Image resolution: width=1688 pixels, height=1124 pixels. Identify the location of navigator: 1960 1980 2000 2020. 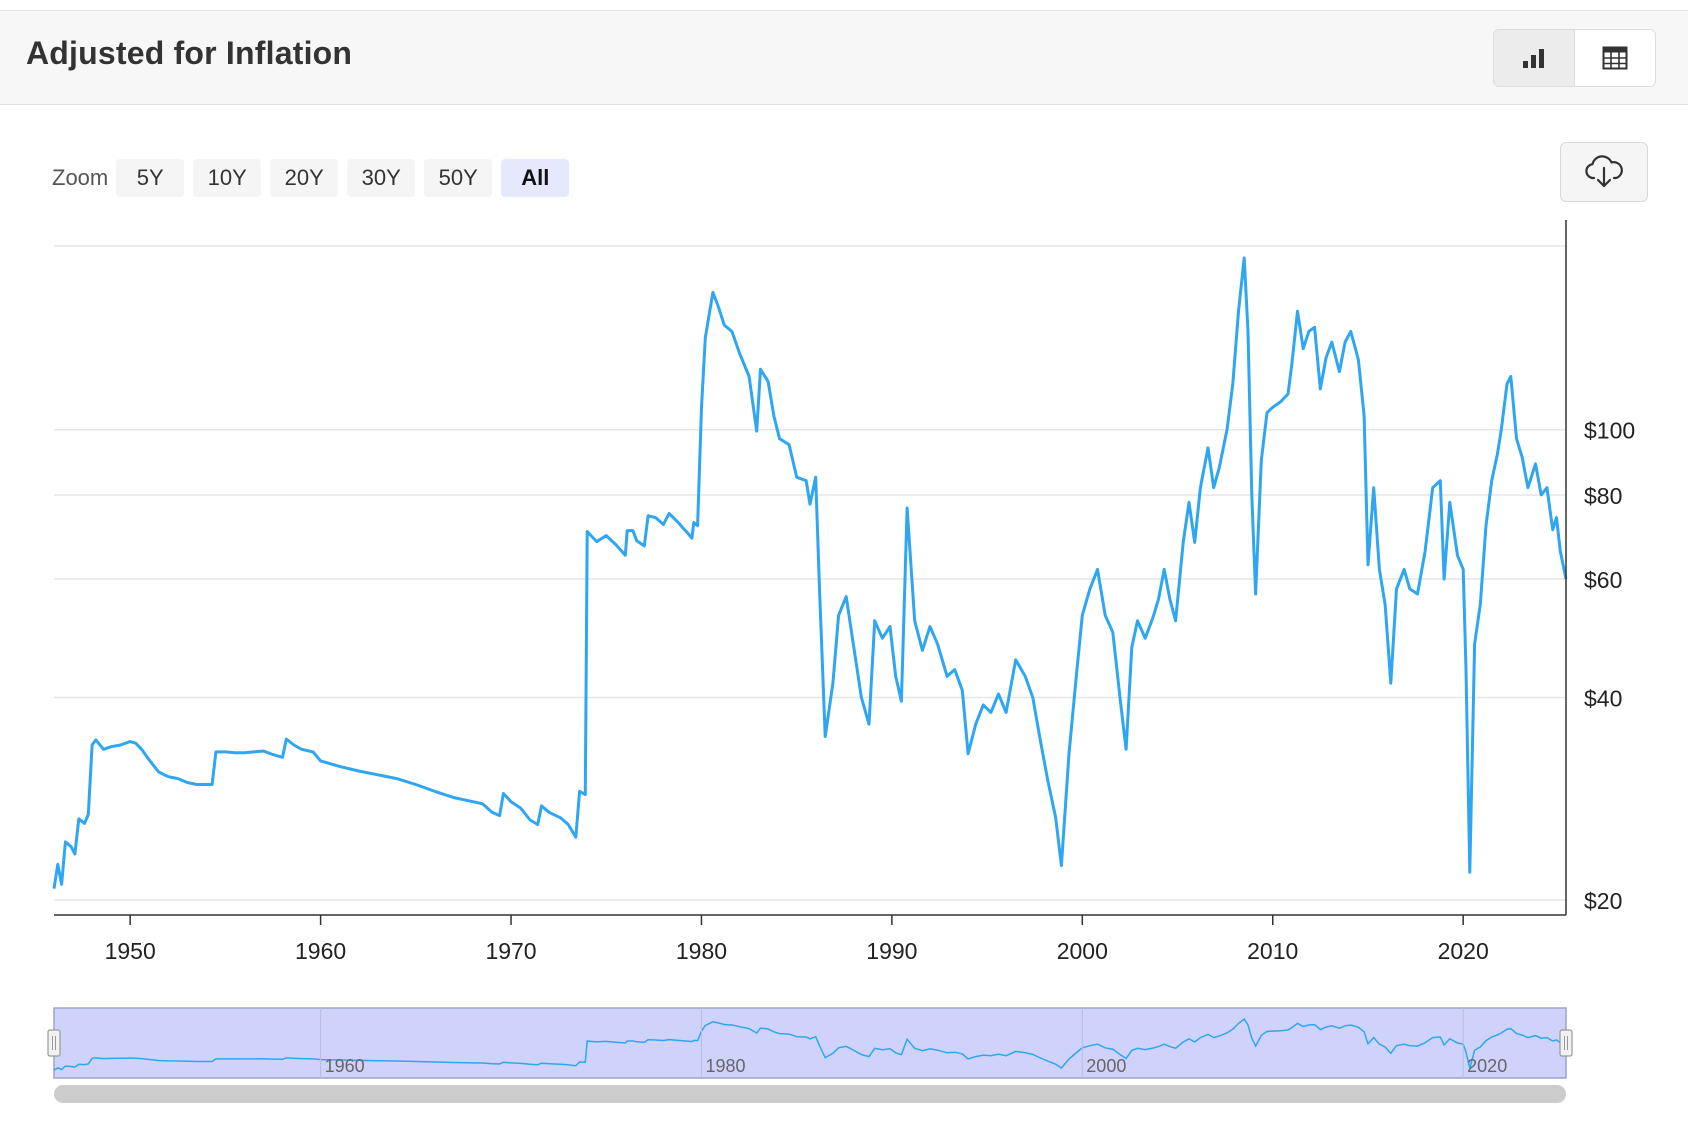
(810, 1055).